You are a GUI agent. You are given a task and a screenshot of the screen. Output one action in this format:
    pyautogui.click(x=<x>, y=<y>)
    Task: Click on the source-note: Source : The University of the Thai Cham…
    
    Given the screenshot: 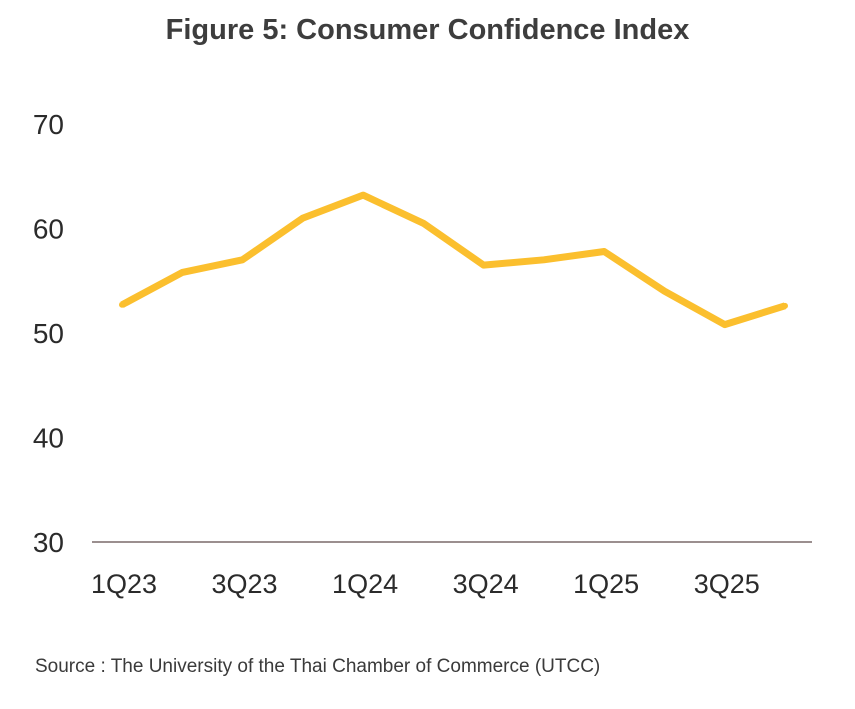 What is the action you would take?
    pyautogui.click(x=318, y=666)
    